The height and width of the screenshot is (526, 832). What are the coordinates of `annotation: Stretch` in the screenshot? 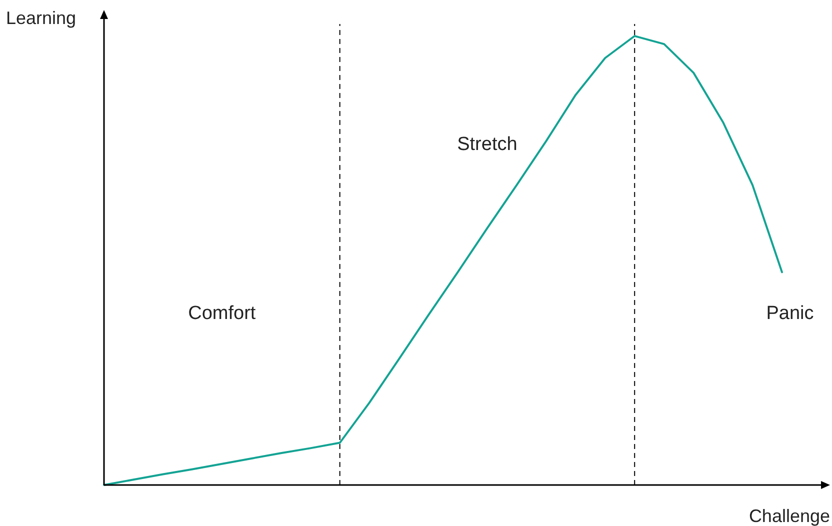 It's located at (487, 145).